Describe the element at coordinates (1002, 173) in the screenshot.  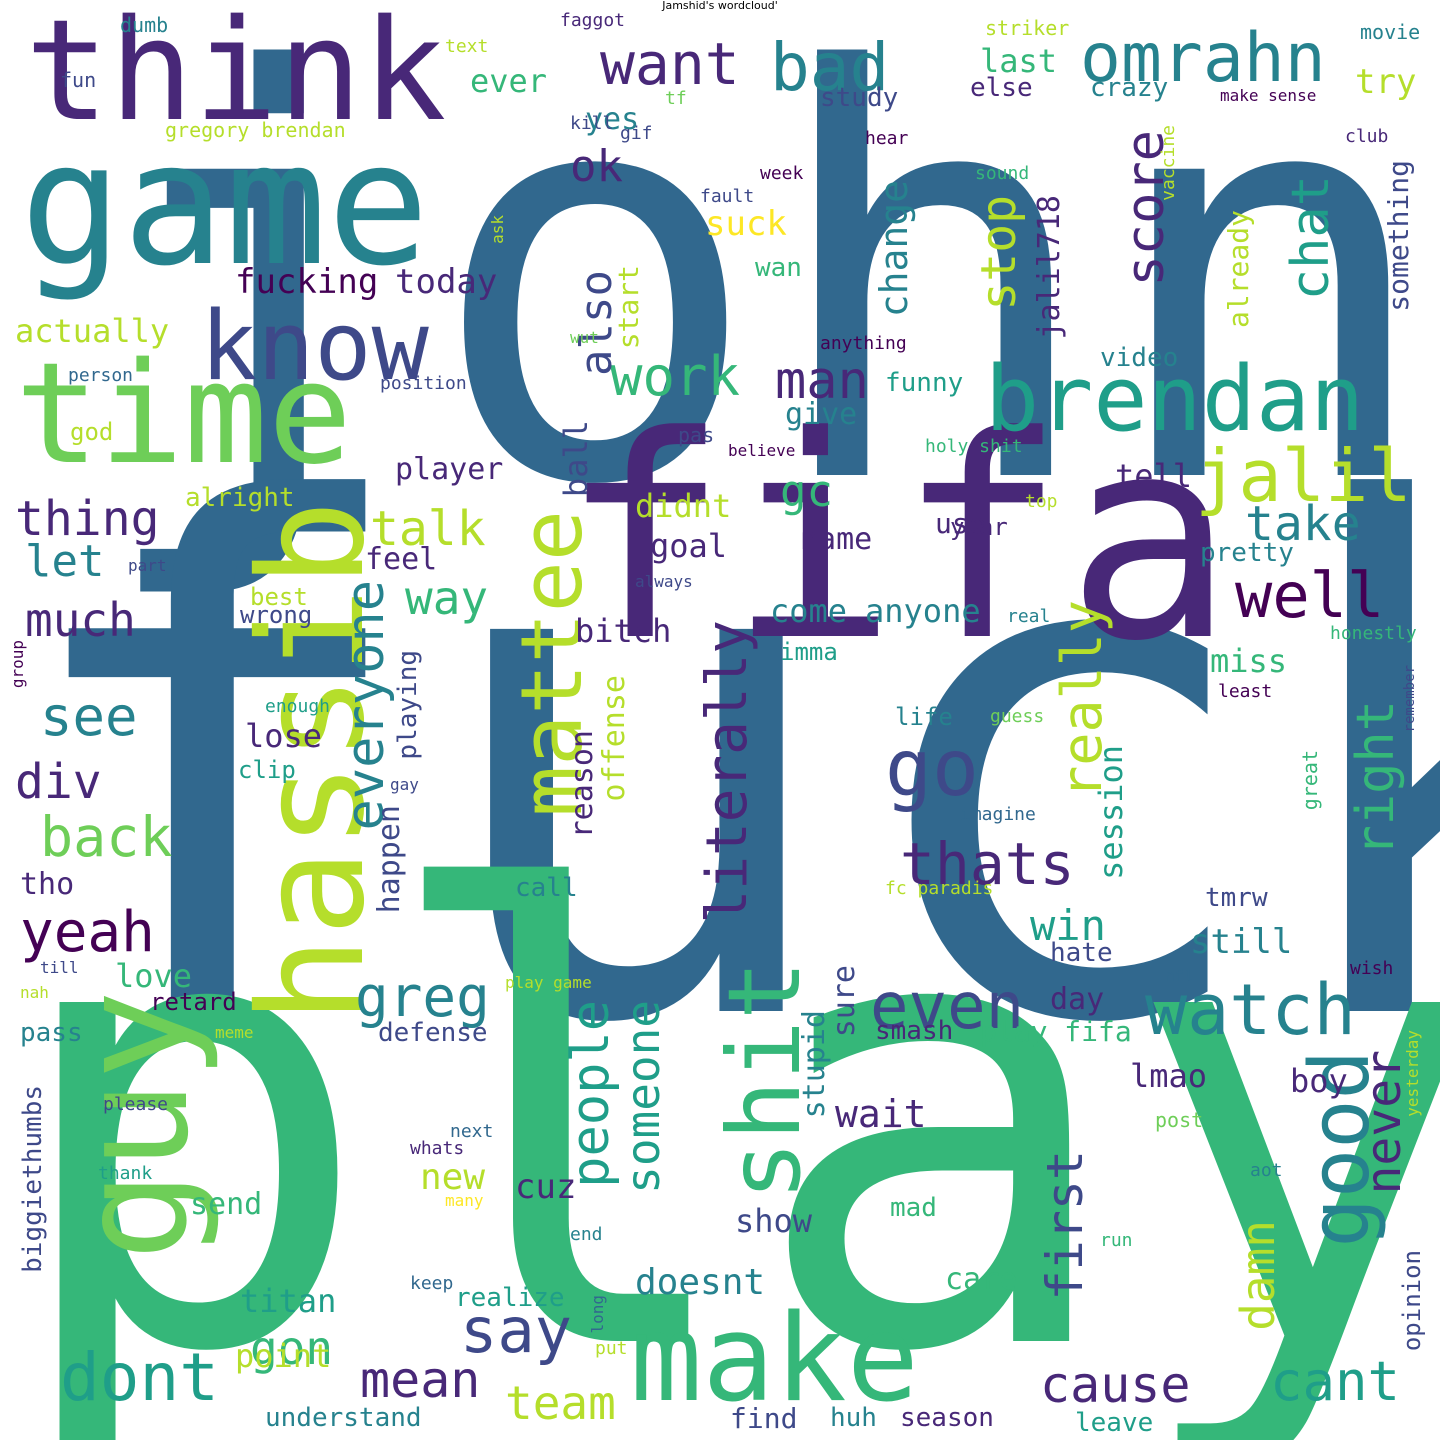
I see `cloud-word: sound` at that location.